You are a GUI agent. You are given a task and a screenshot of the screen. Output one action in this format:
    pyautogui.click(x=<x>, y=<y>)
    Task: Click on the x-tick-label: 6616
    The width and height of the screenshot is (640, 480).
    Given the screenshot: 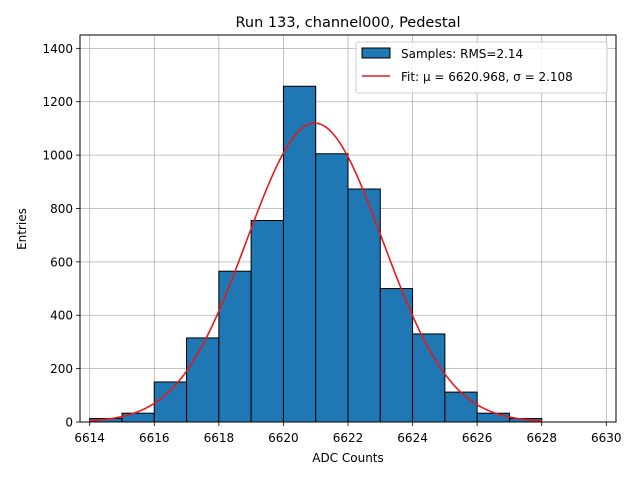 What is the action you would take?
    pyautogui.click(x=154, y=438)
    